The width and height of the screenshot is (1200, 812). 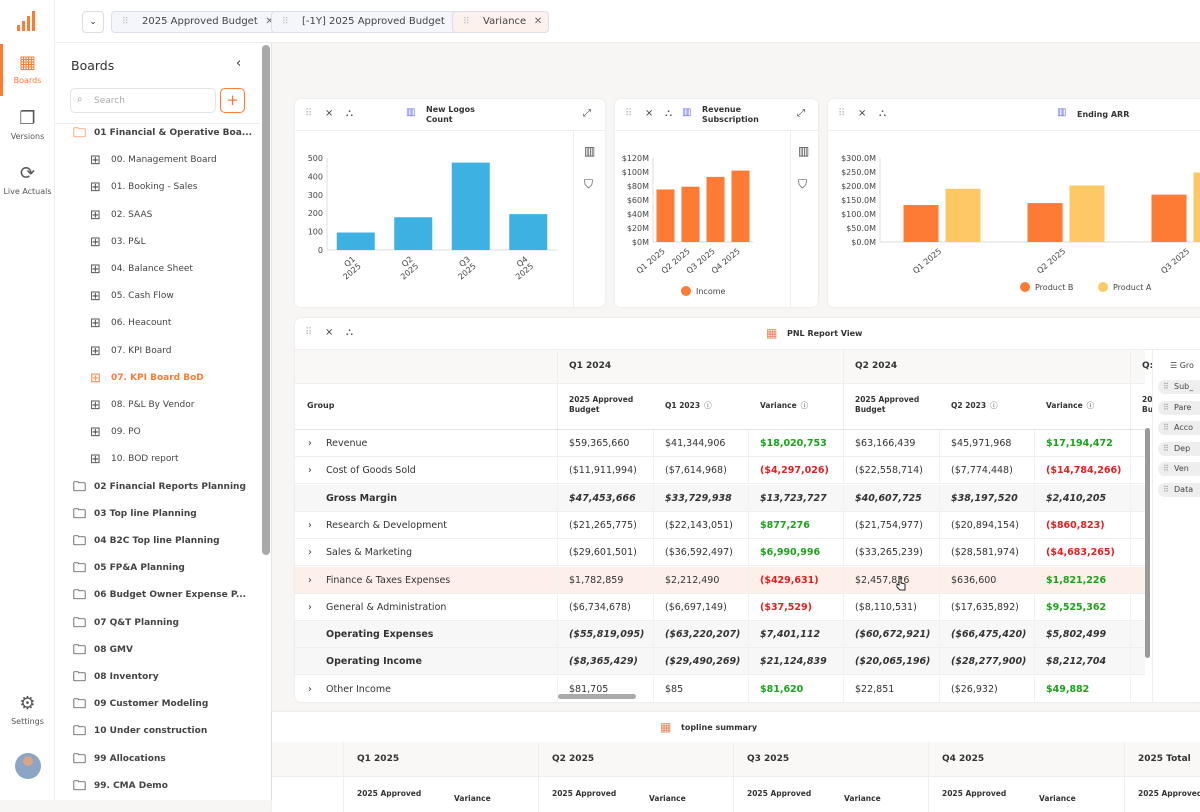 What do you see at coordinates (692, 580) in the screenshot?
I see `table-cell: $2,212,490` at bounding box center [692, 580].